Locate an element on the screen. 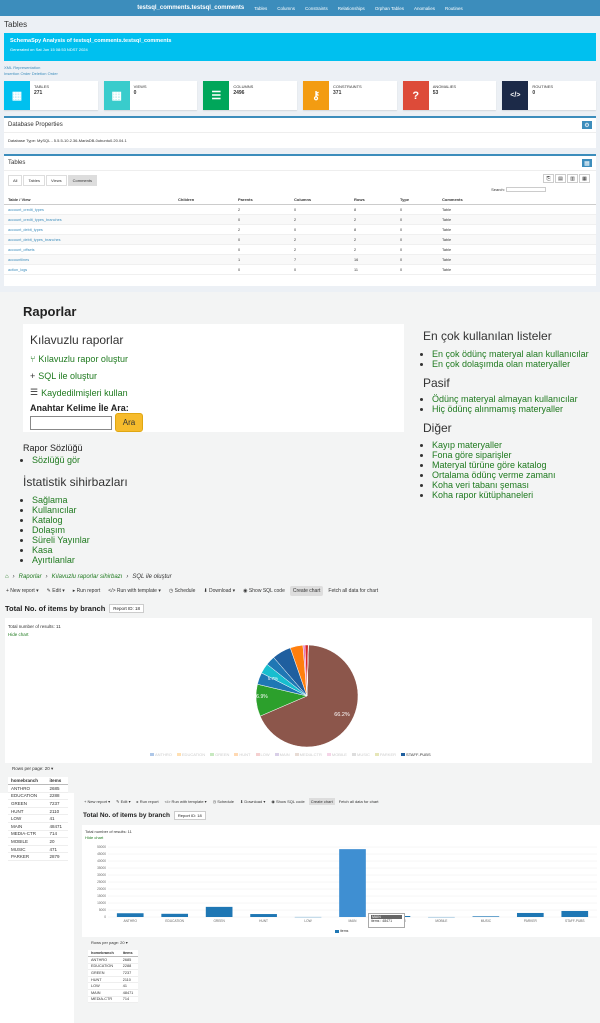 This screenshot has width=600, height=1023. table-link: account_debit_types is located at coordinates (89, 230).